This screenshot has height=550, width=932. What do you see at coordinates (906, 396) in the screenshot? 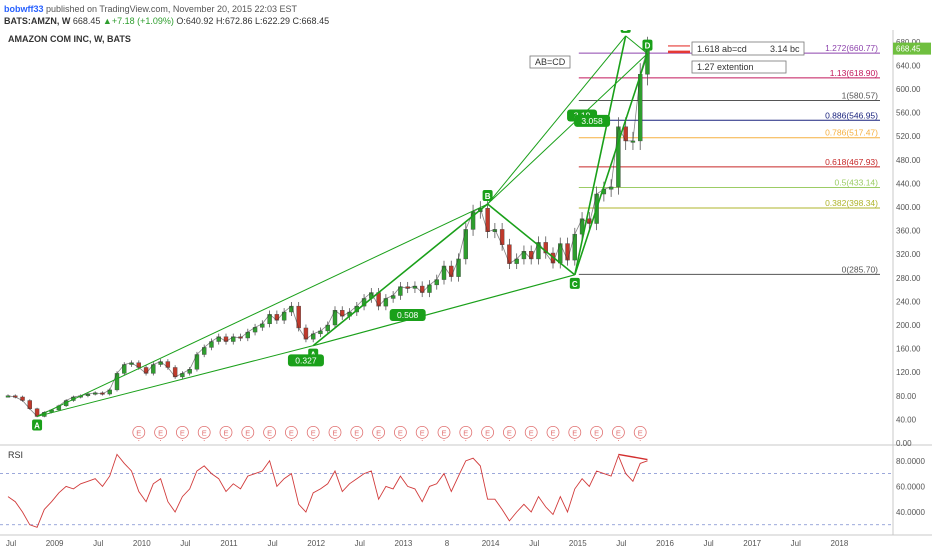
I see `y-tick-label: 80.00` at bounding box center [906, 396].